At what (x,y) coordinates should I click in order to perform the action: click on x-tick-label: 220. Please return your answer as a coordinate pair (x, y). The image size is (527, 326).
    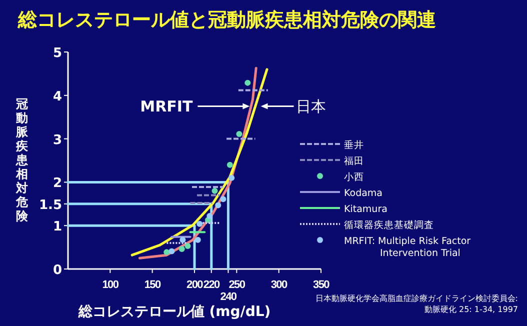
    Looking at the image, I should click on (211, 285).